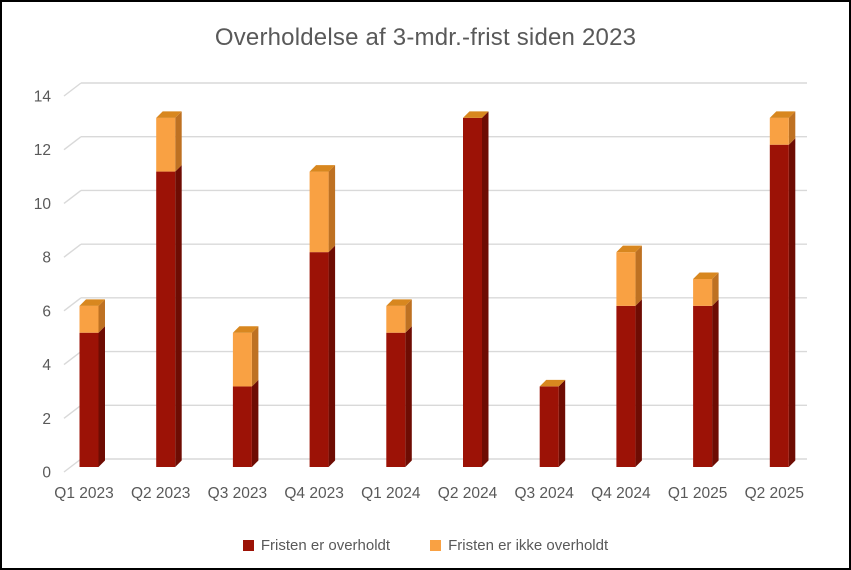 The image size is (851, 570). Describe the element at coordinates (319, 212) in the screenshot. I see `bar-segment-ikke-overholdt-q4-2023` at that location.